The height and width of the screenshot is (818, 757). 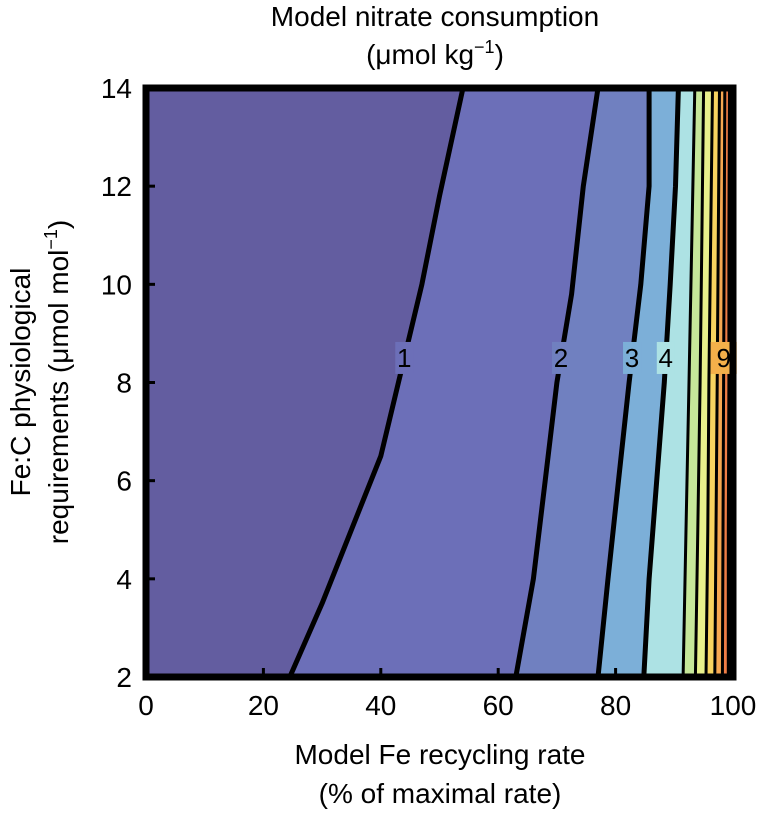 I want to click on x-axis-label-line1: Model Fe recycling rate, so click(x=439, y=754).